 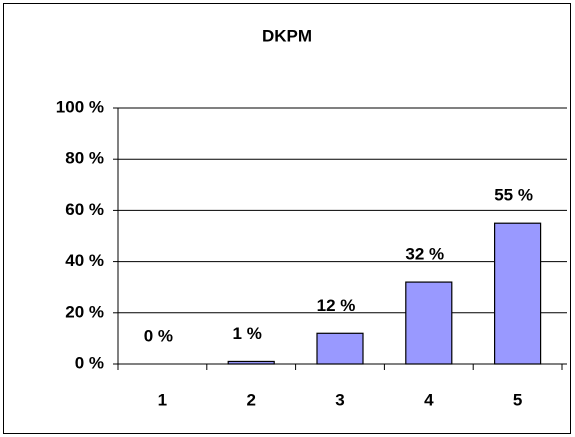 I want to click on x-tick-label: 4, so click(x=429, y=399).